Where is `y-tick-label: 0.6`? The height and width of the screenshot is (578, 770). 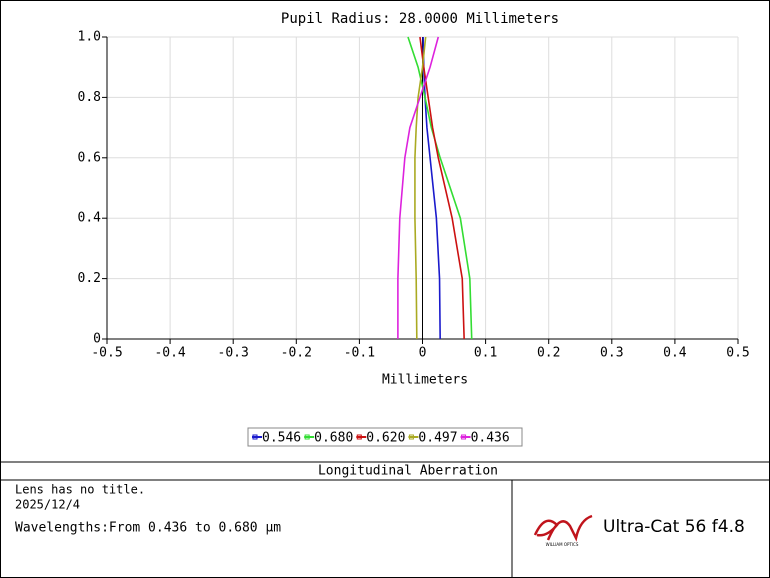 y-tick-label: 0.6 is located at coordinates (89, 157).